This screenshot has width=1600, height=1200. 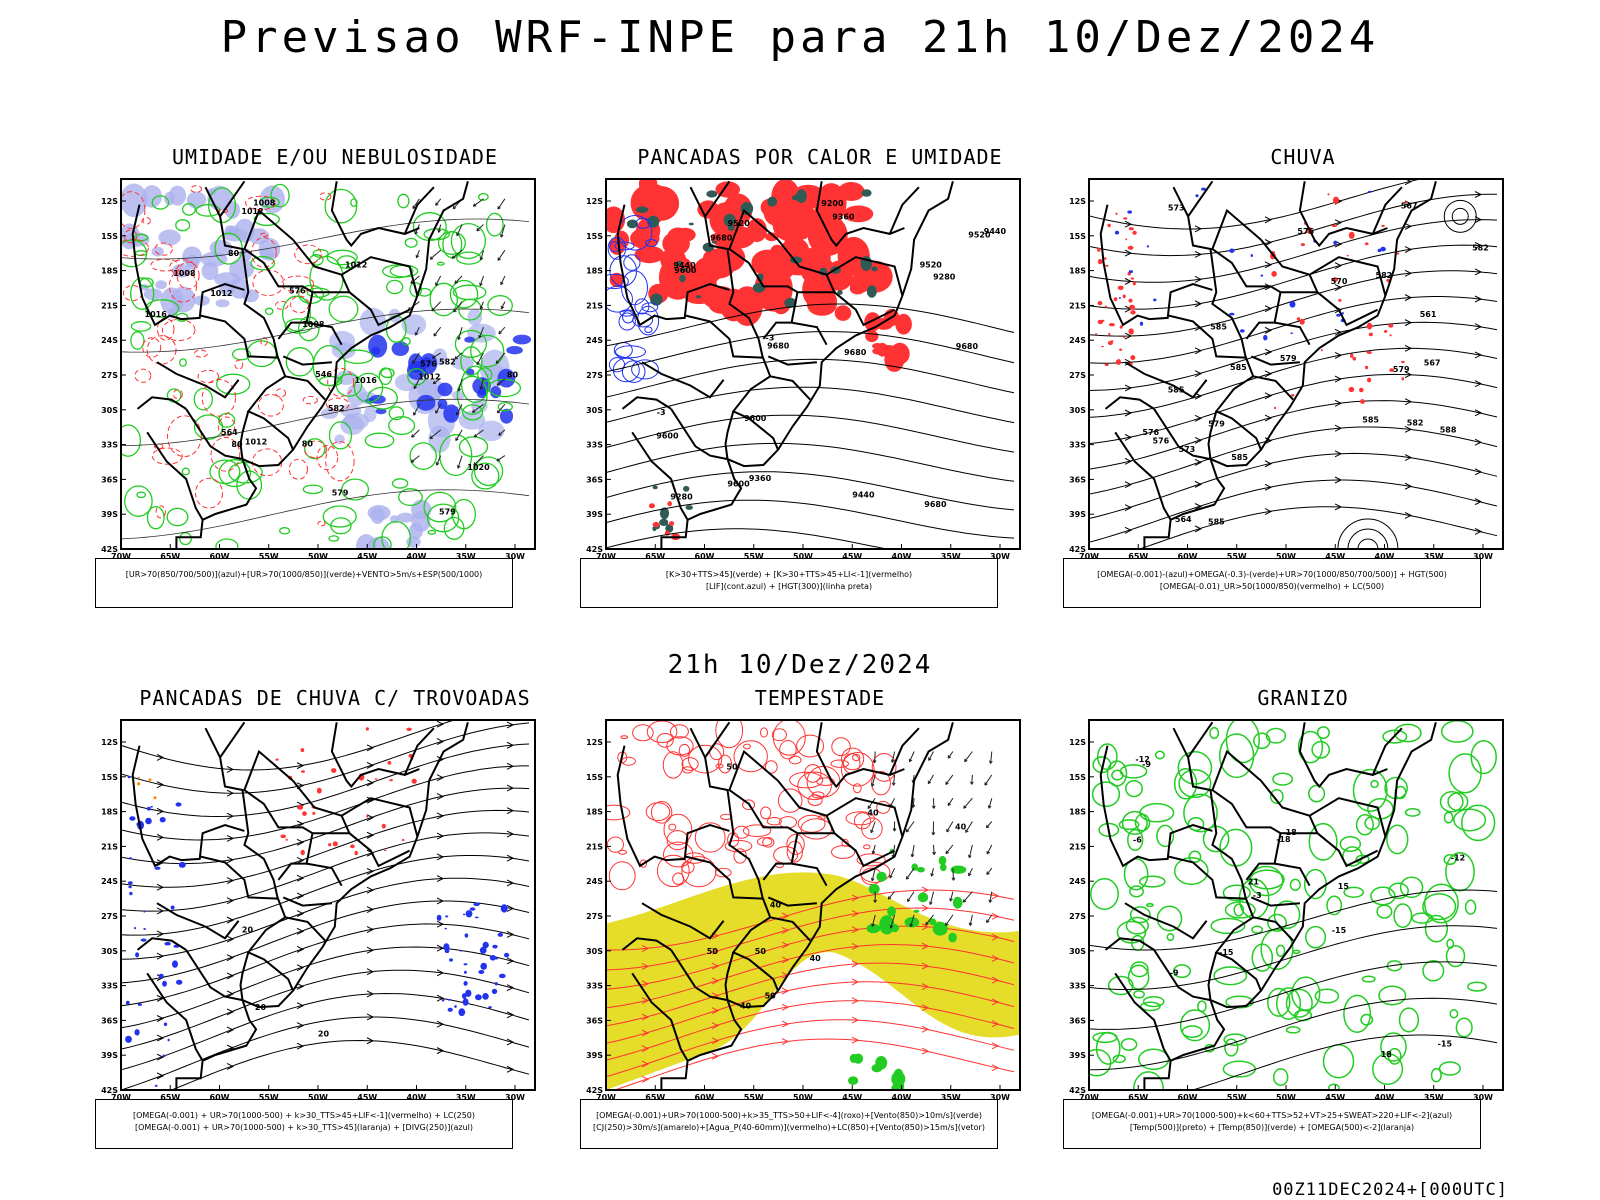 What do you see at coordinates (1216, 522) in the screenshot?
I see `contour-label: 585` at bounding box center [1216, 522].